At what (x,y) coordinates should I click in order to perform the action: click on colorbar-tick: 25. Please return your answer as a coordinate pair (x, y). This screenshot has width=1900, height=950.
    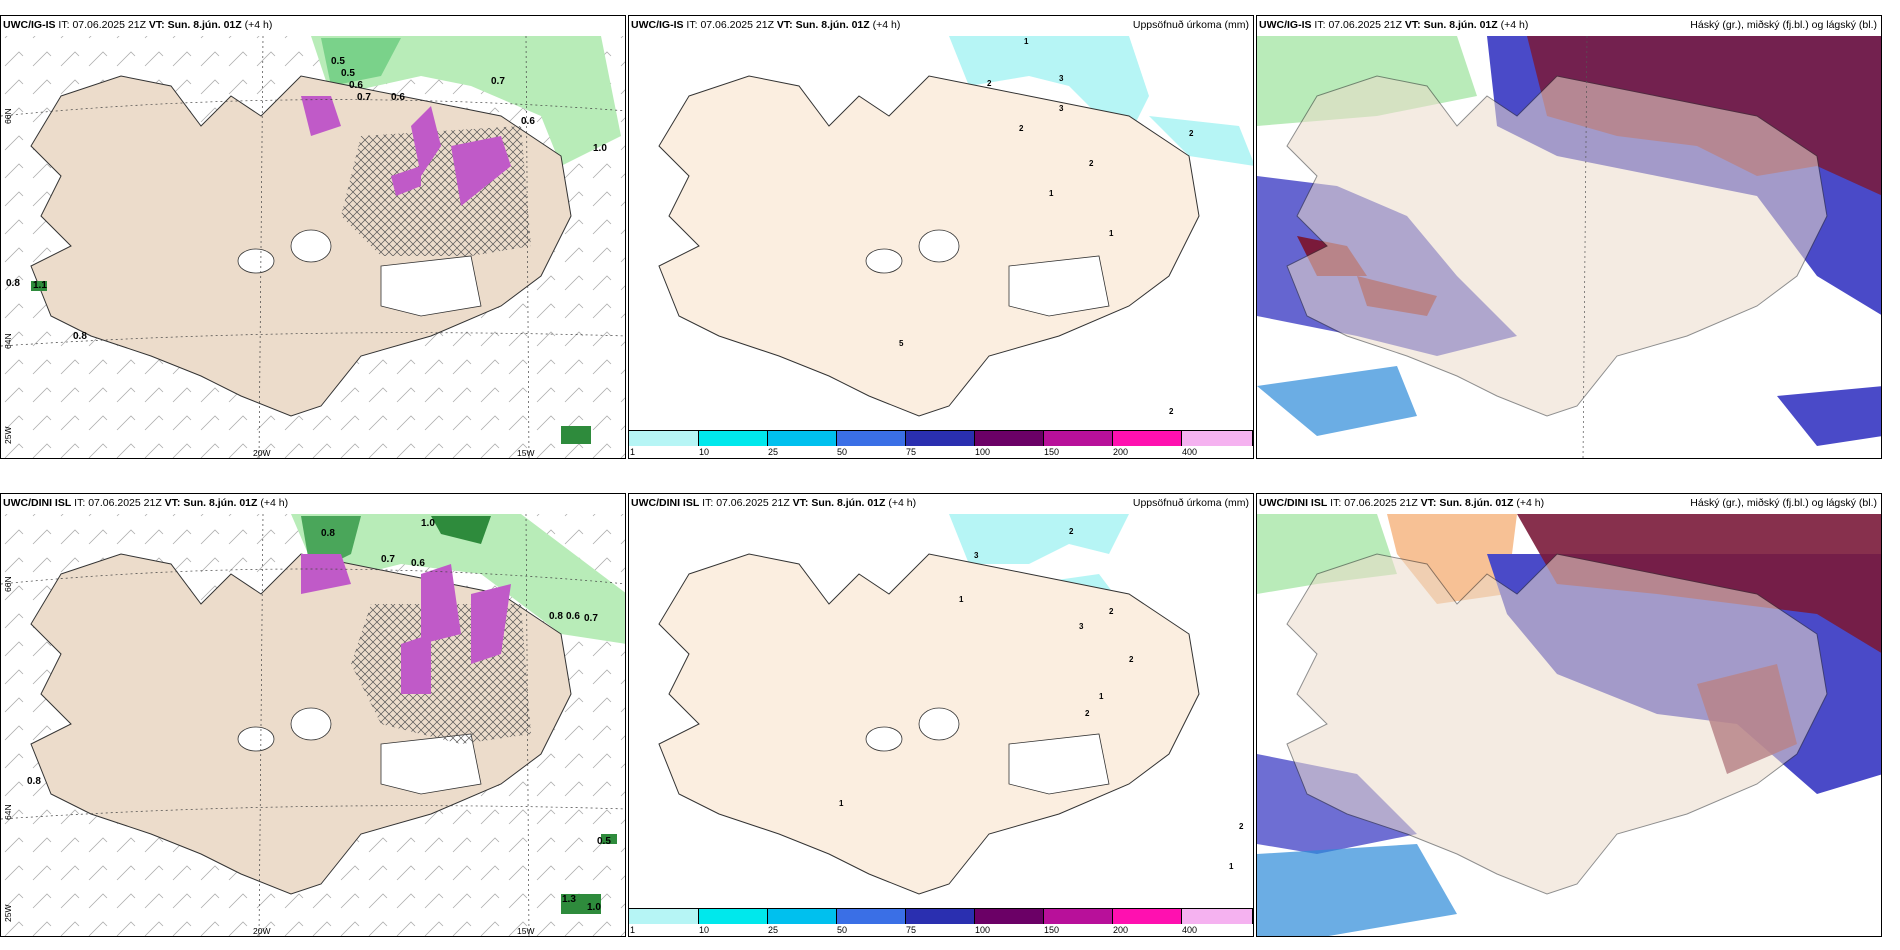
    Looking at the image, I should click on (773, 930).